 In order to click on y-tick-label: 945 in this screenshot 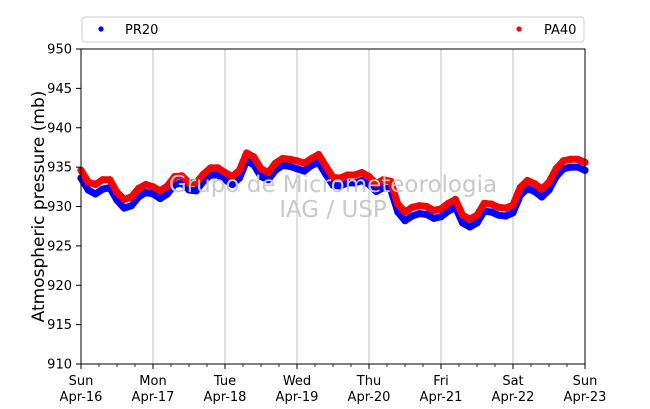, I will do `click(59, 89)`.